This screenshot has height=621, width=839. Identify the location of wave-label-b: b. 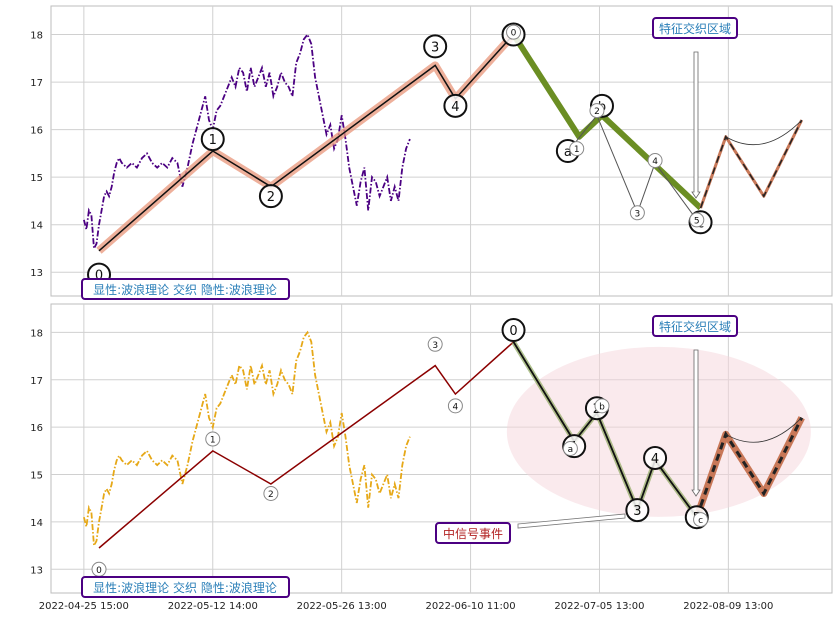
(602, 407).